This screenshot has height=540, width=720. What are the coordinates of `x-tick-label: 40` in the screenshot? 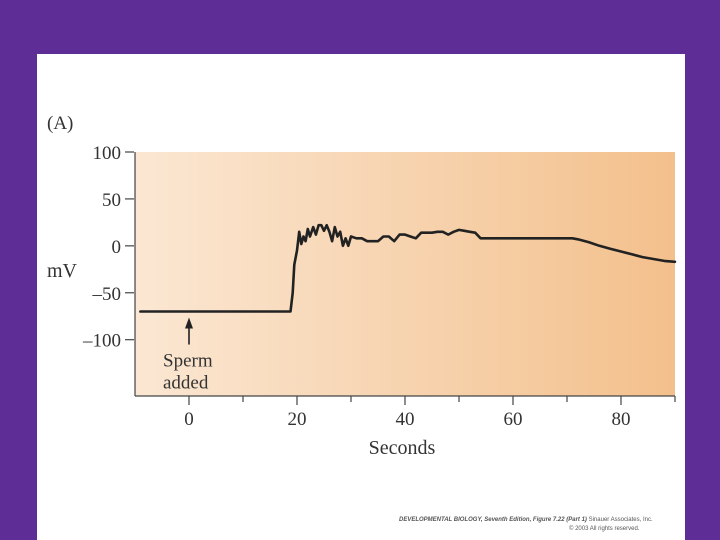 It's located at (405, 419).